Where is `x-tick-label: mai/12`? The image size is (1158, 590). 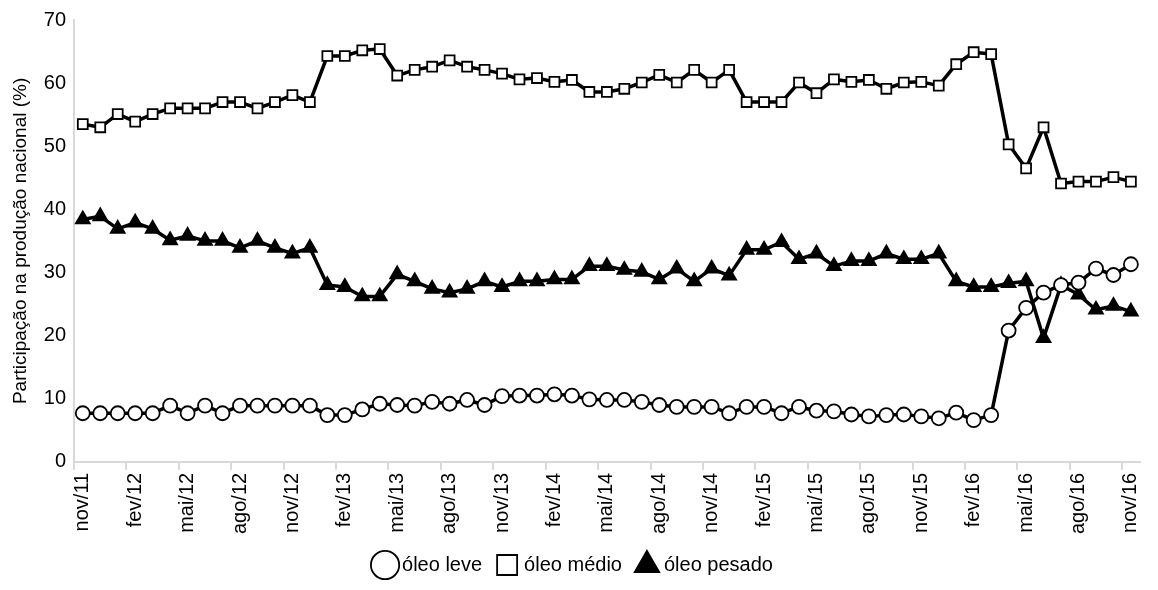 x-tick-label: mai/12 is located at coordinates (186, 502).